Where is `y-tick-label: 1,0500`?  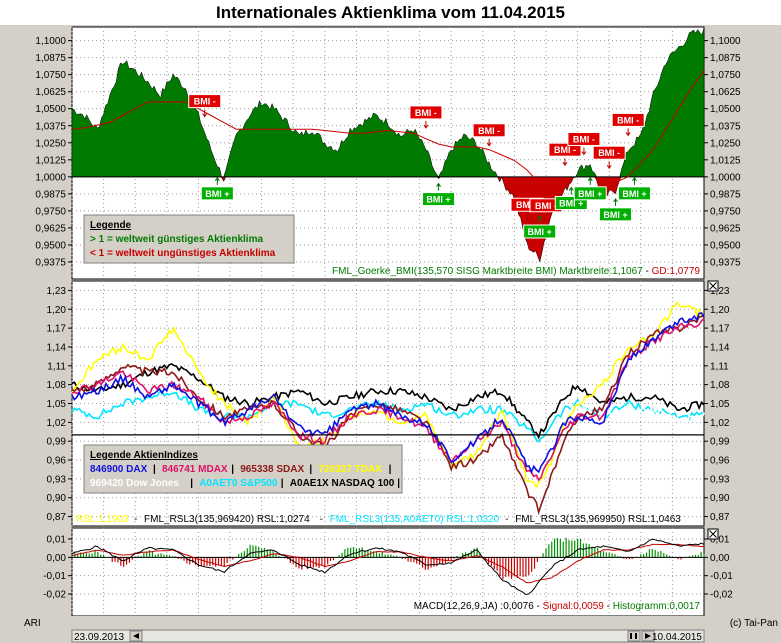
y-tick-label: 1,0500 is located at coordinates (50, 109).